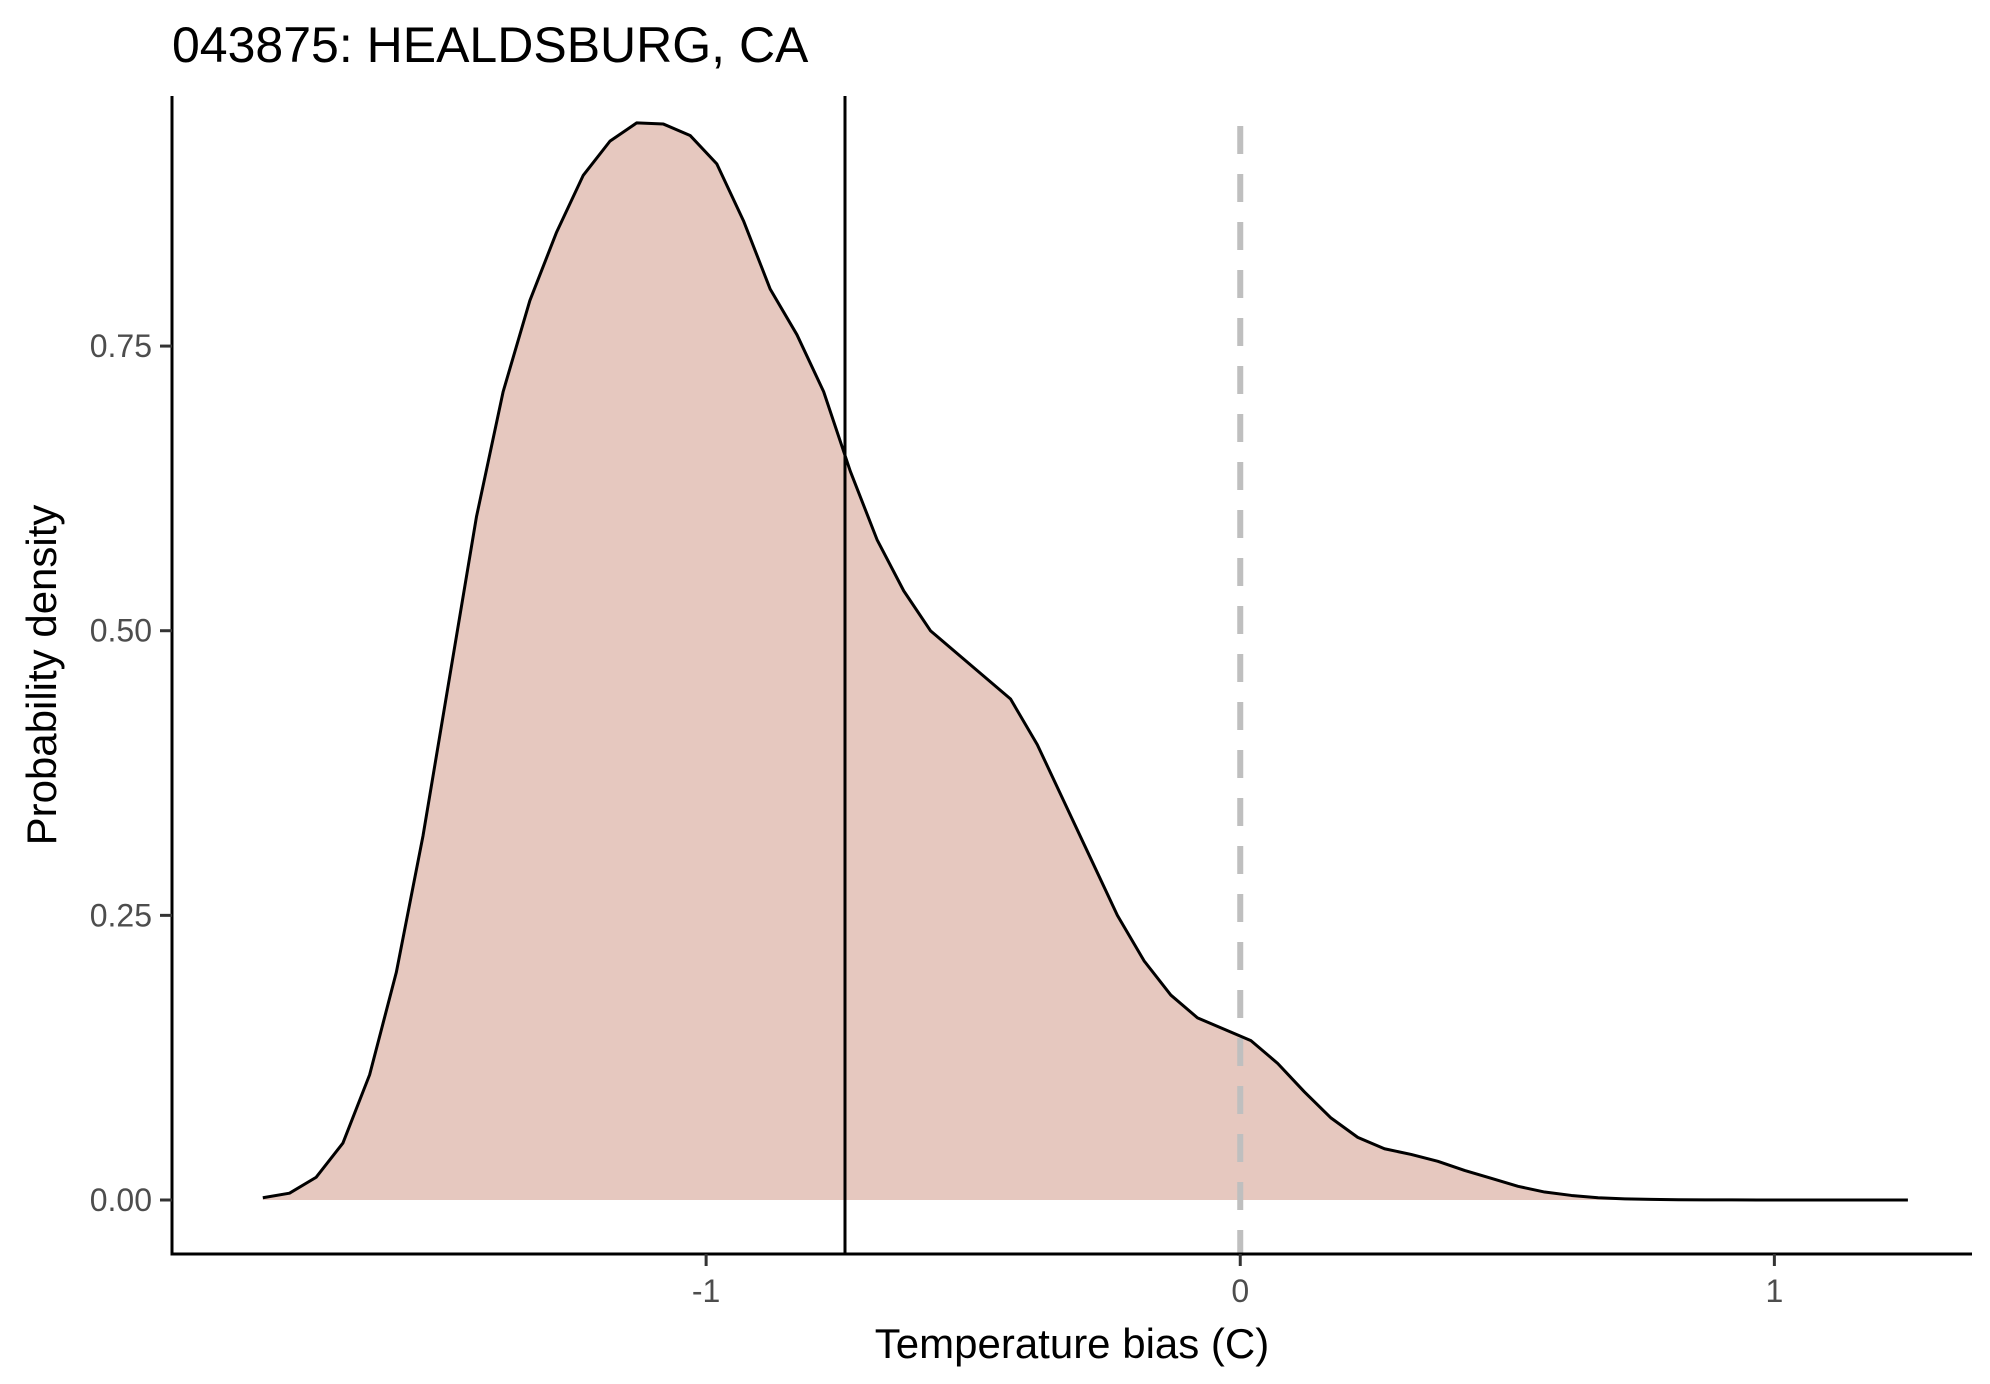 This screenshot has height=1384, width=1990. I want to click on y-tick-label: 0.25, so click(121, 915).